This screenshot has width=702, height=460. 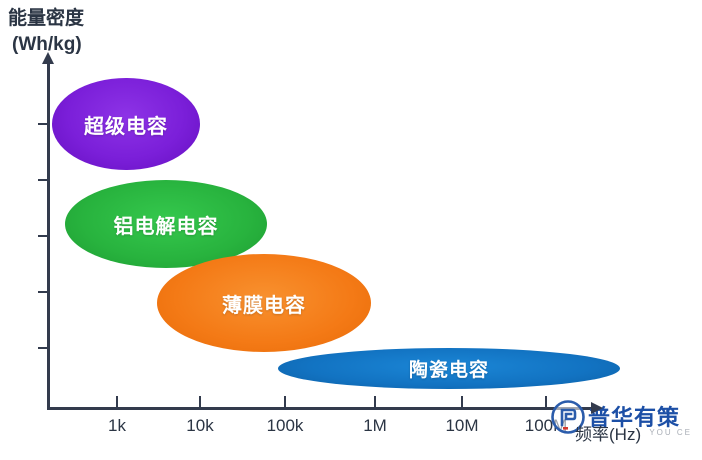 I want to click on region-supercapacitor-label: 超级电容, so click(x=126, y=126).